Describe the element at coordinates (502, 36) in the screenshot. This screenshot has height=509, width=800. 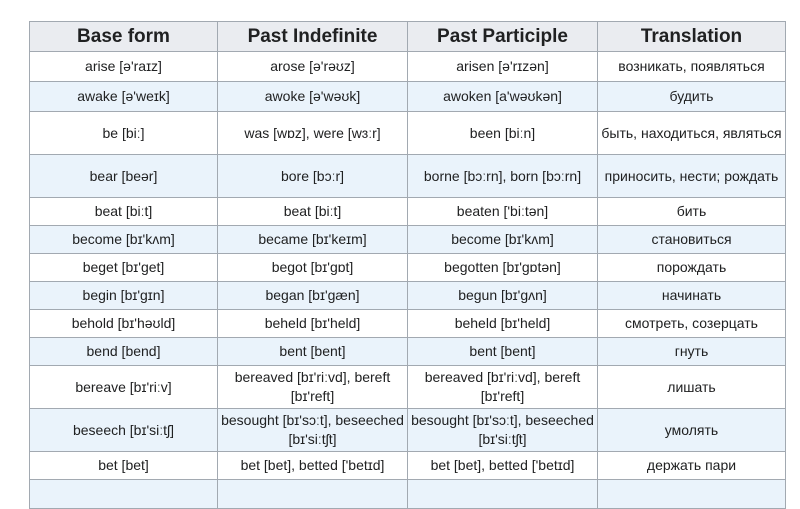
I see `header-past-participle: Past Participle` at that location.